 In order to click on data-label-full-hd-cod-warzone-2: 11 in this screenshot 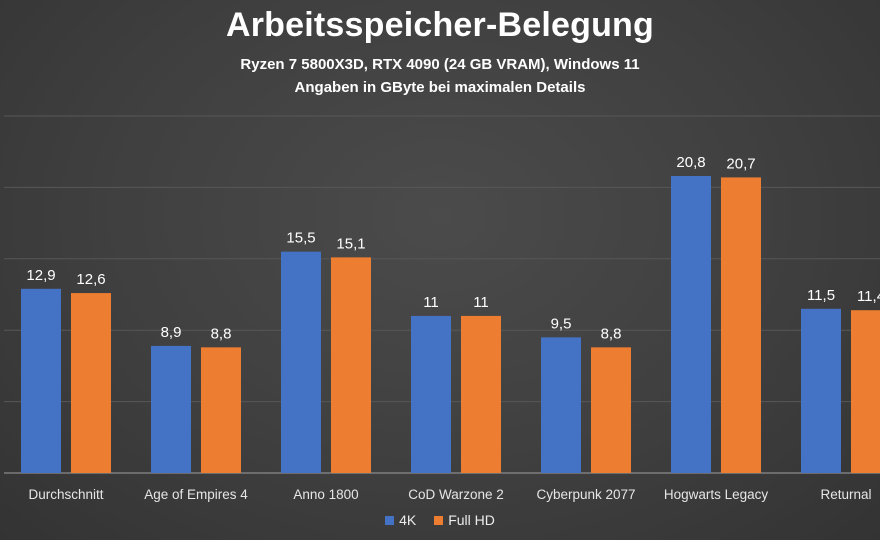, I will do `click(481, 302)`.